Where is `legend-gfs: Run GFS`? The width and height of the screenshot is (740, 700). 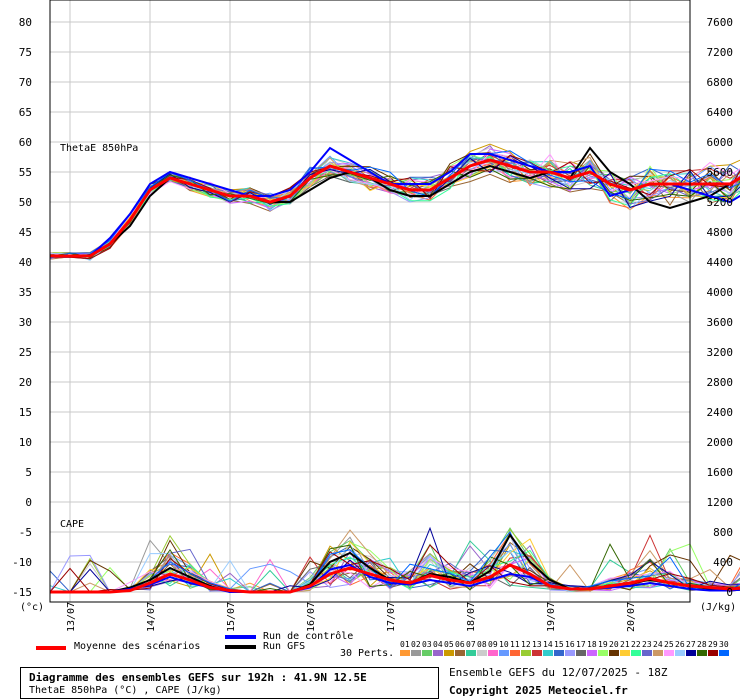
legend-gfs: Run GFS is located at coordinates (284, 646).